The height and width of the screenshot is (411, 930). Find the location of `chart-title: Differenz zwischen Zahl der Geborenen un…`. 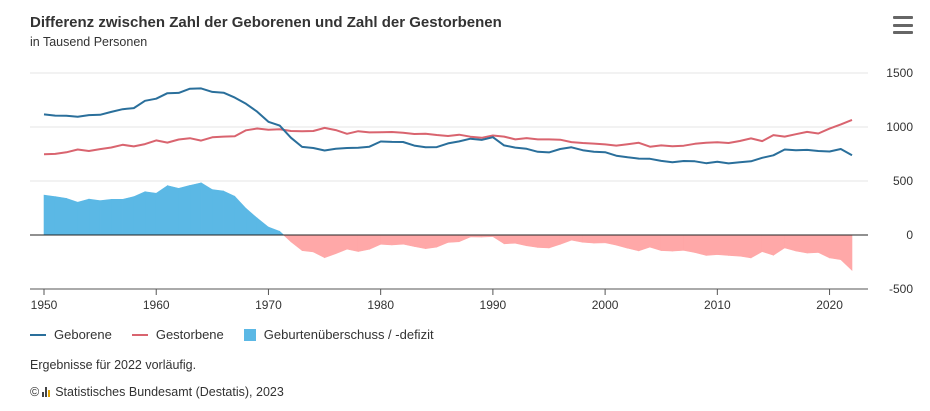

chart-title: Differenz zwischen Zahl der Geborenen un… is located at coordinates (266, 22).